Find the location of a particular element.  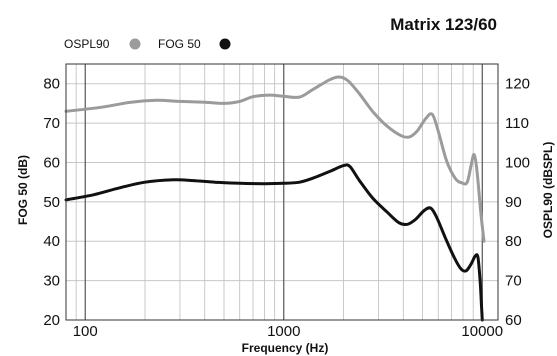

y-tick-label-right: 120 is located at coordinates (517, 84).